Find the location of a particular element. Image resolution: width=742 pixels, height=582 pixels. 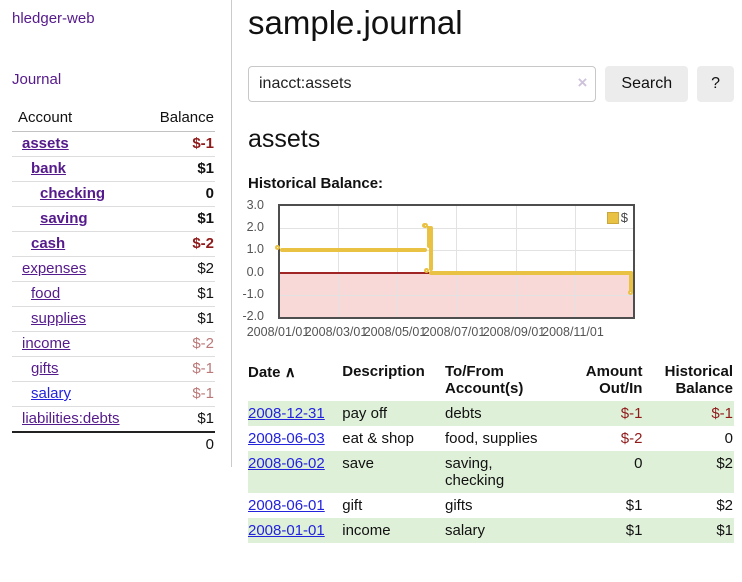

accounts-total-row: 0 is located at coordinates (113, 444).